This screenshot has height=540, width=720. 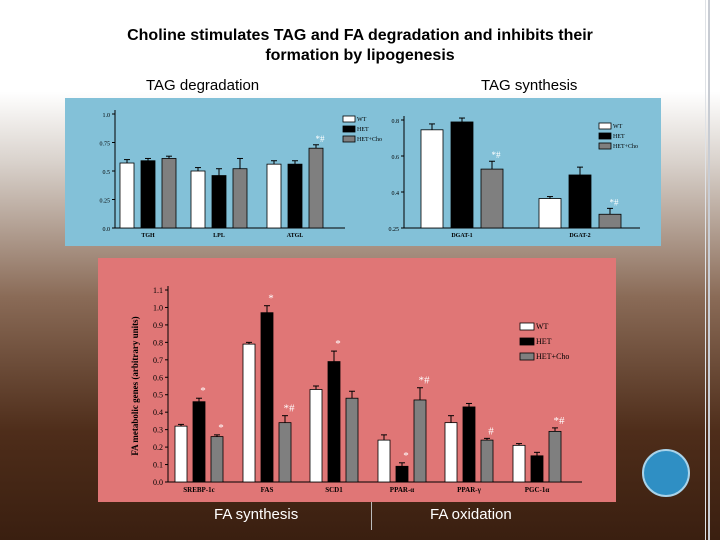 What do you see at coordinates (107, 116) in the screenshot?
I see `tag-degradation-y-tick-label: 1.0` at bounding box center [107, 116].